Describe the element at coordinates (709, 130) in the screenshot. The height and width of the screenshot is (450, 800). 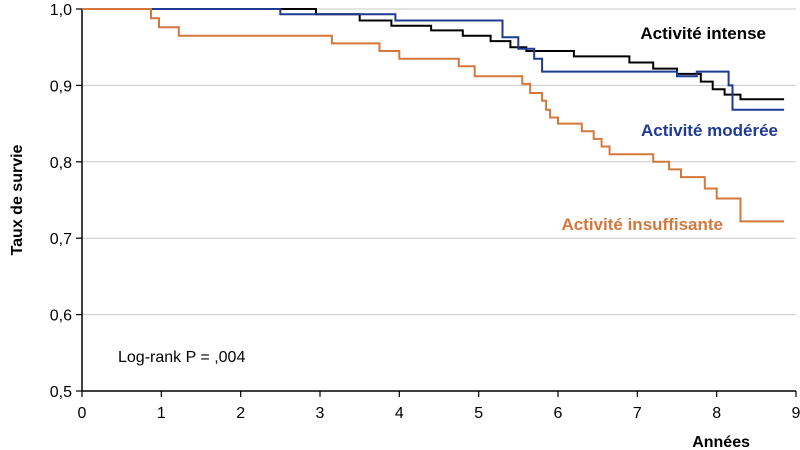
I see `series-label-moderee: Activité modérée` at that location.